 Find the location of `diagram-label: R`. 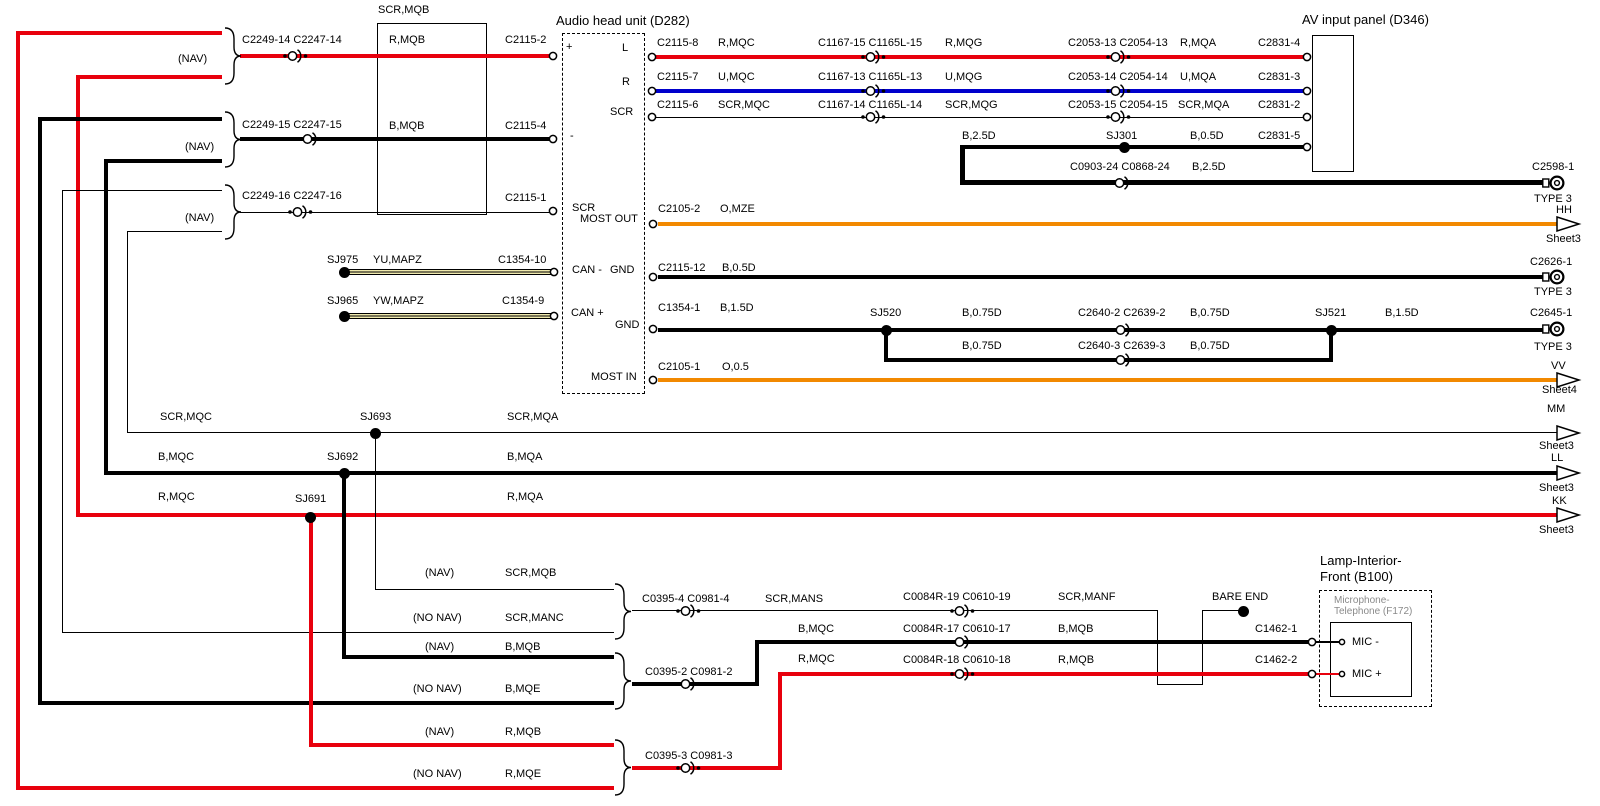

diagram-label: R is located at coordinates (626, 82).